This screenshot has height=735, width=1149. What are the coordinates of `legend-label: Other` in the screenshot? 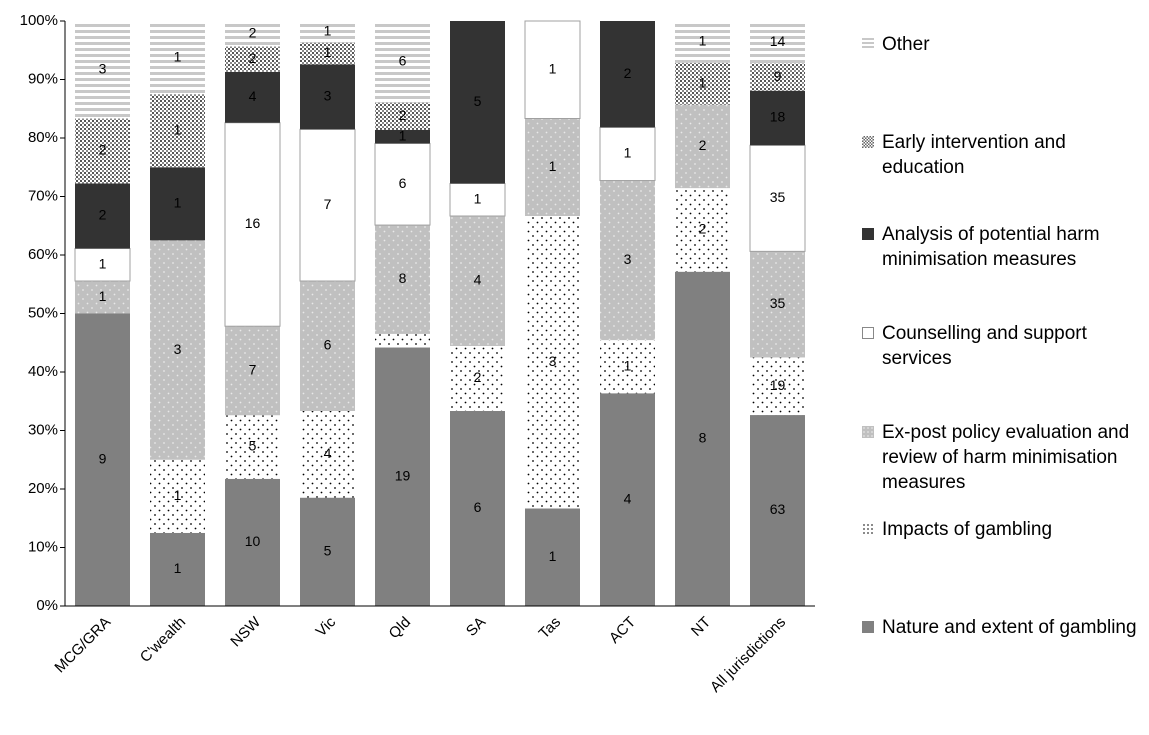 It's located at (906, 44).